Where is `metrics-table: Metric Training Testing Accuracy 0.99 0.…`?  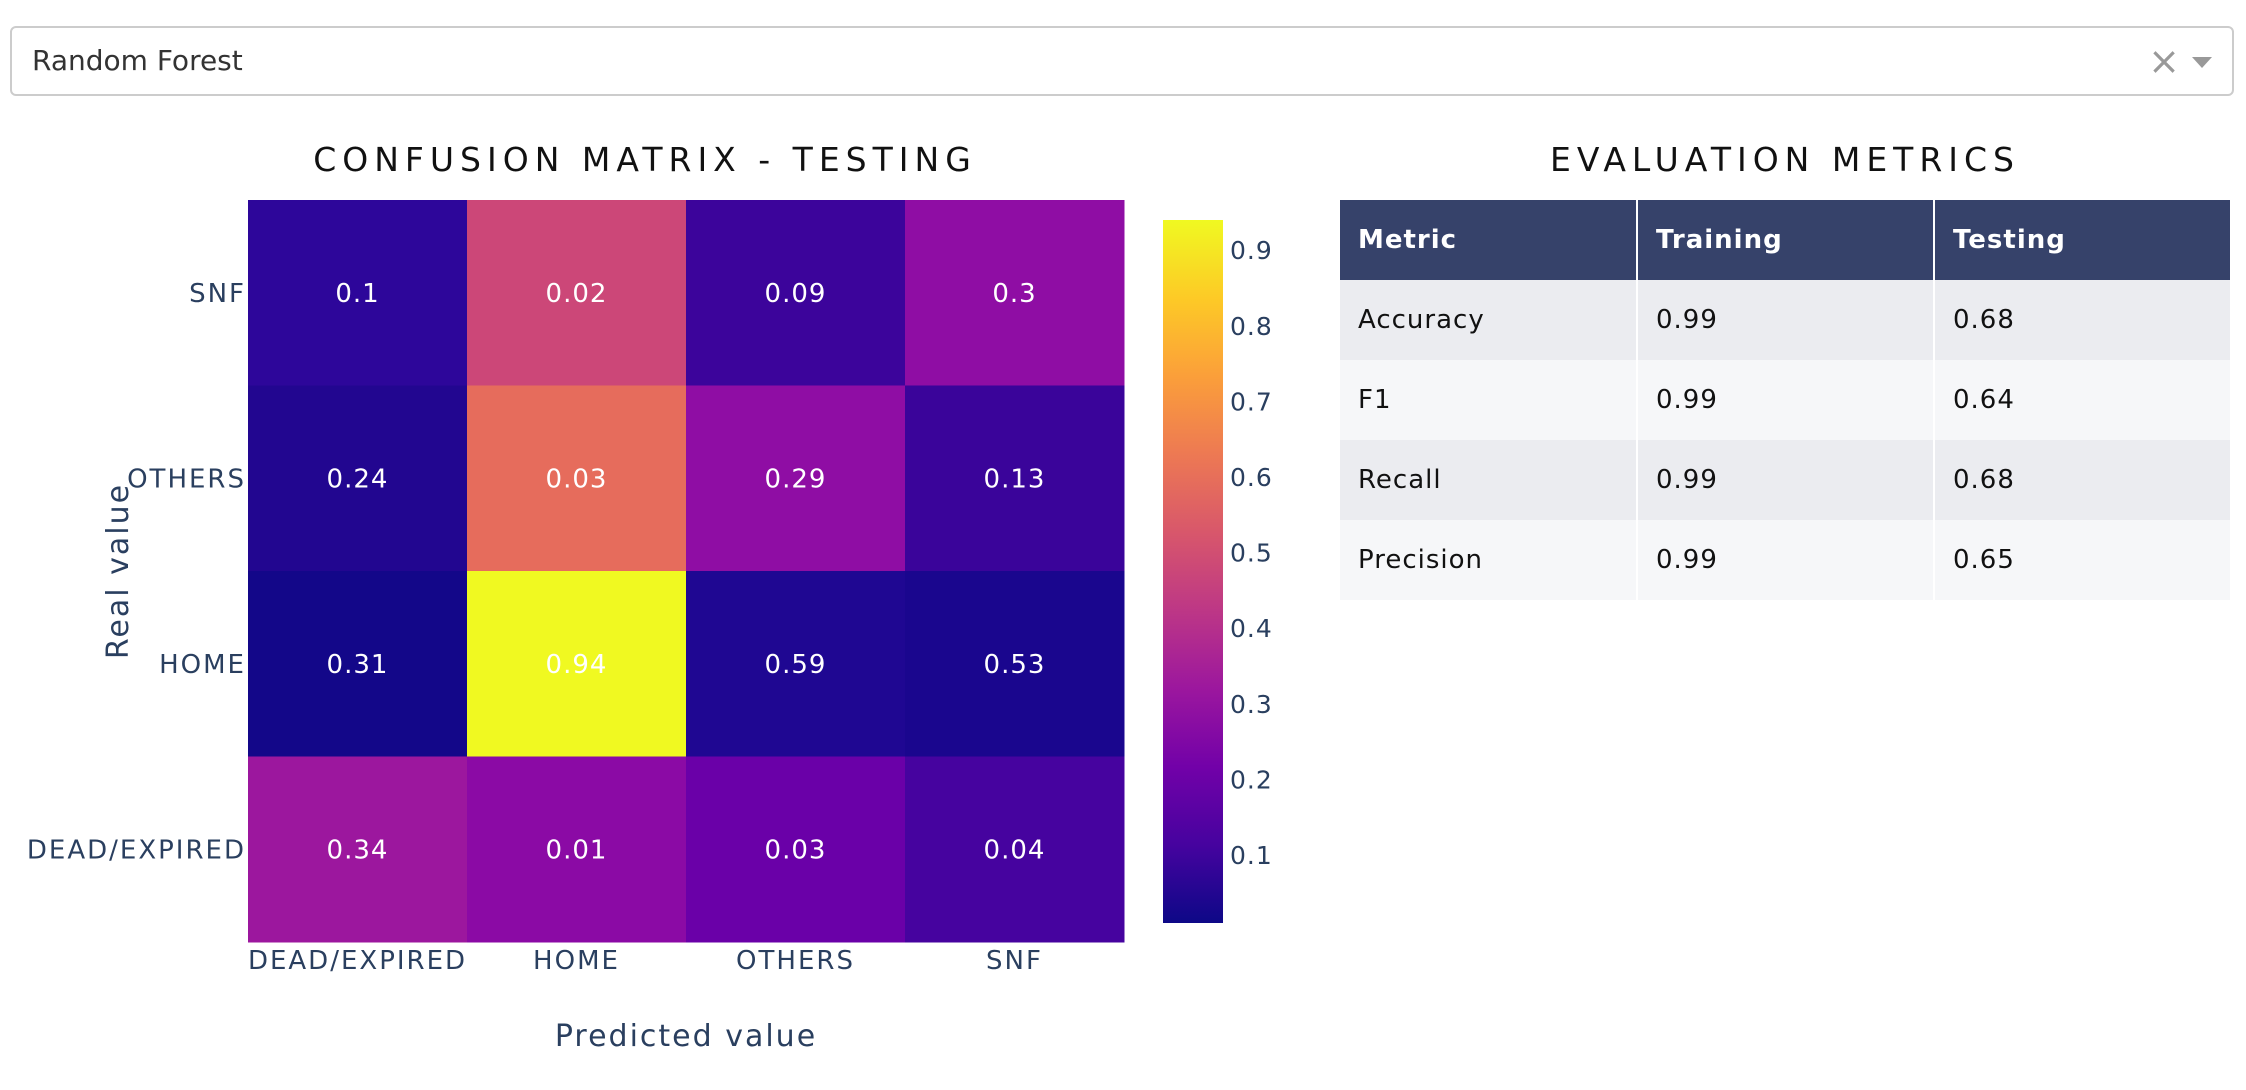
metrics-table: Metric Training Testing Accuracy 0.99 0.… is located at coordinates (1785, 400).